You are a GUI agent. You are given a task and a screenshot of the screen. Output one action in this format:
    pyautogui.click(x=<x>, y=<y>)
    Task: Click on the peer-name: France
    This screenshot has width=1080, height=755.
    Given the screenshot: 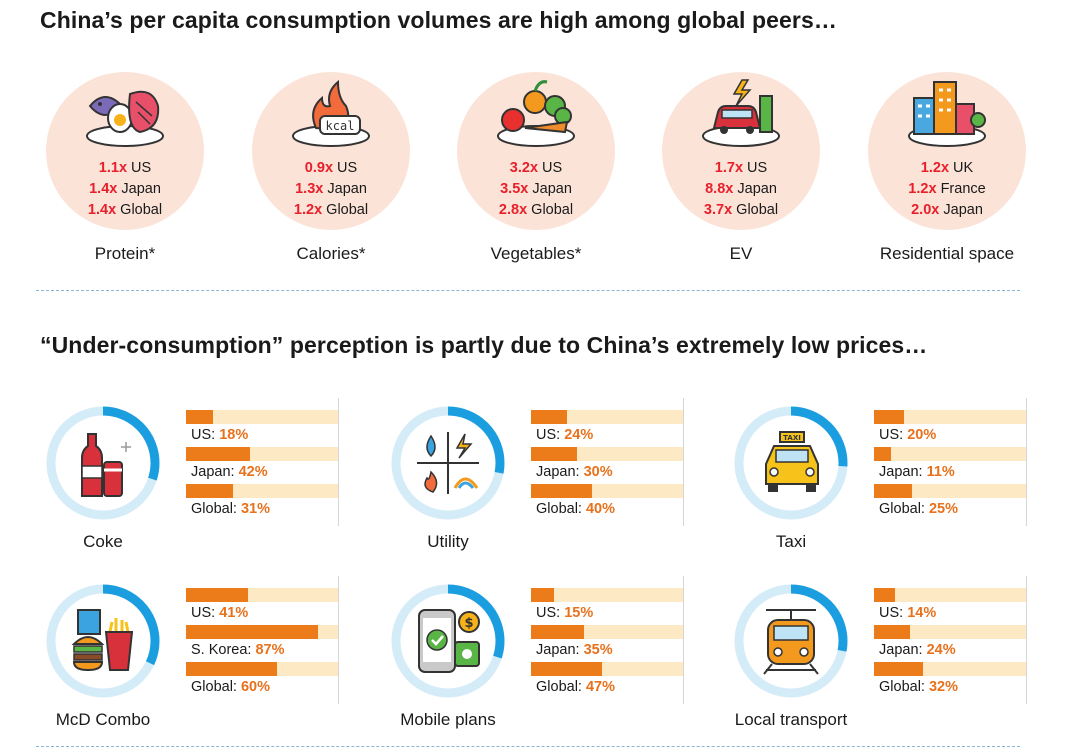 What is the action you would take?
    pyautogui.click(x=963, y=189)
    